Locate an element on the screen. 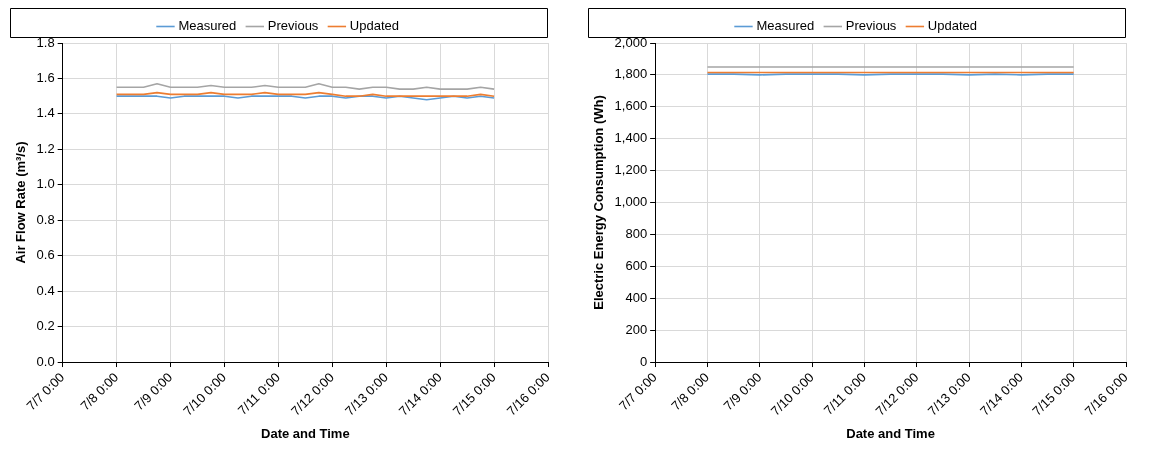  y-tick-label: 1,800 is located at coordinates (631, 74).